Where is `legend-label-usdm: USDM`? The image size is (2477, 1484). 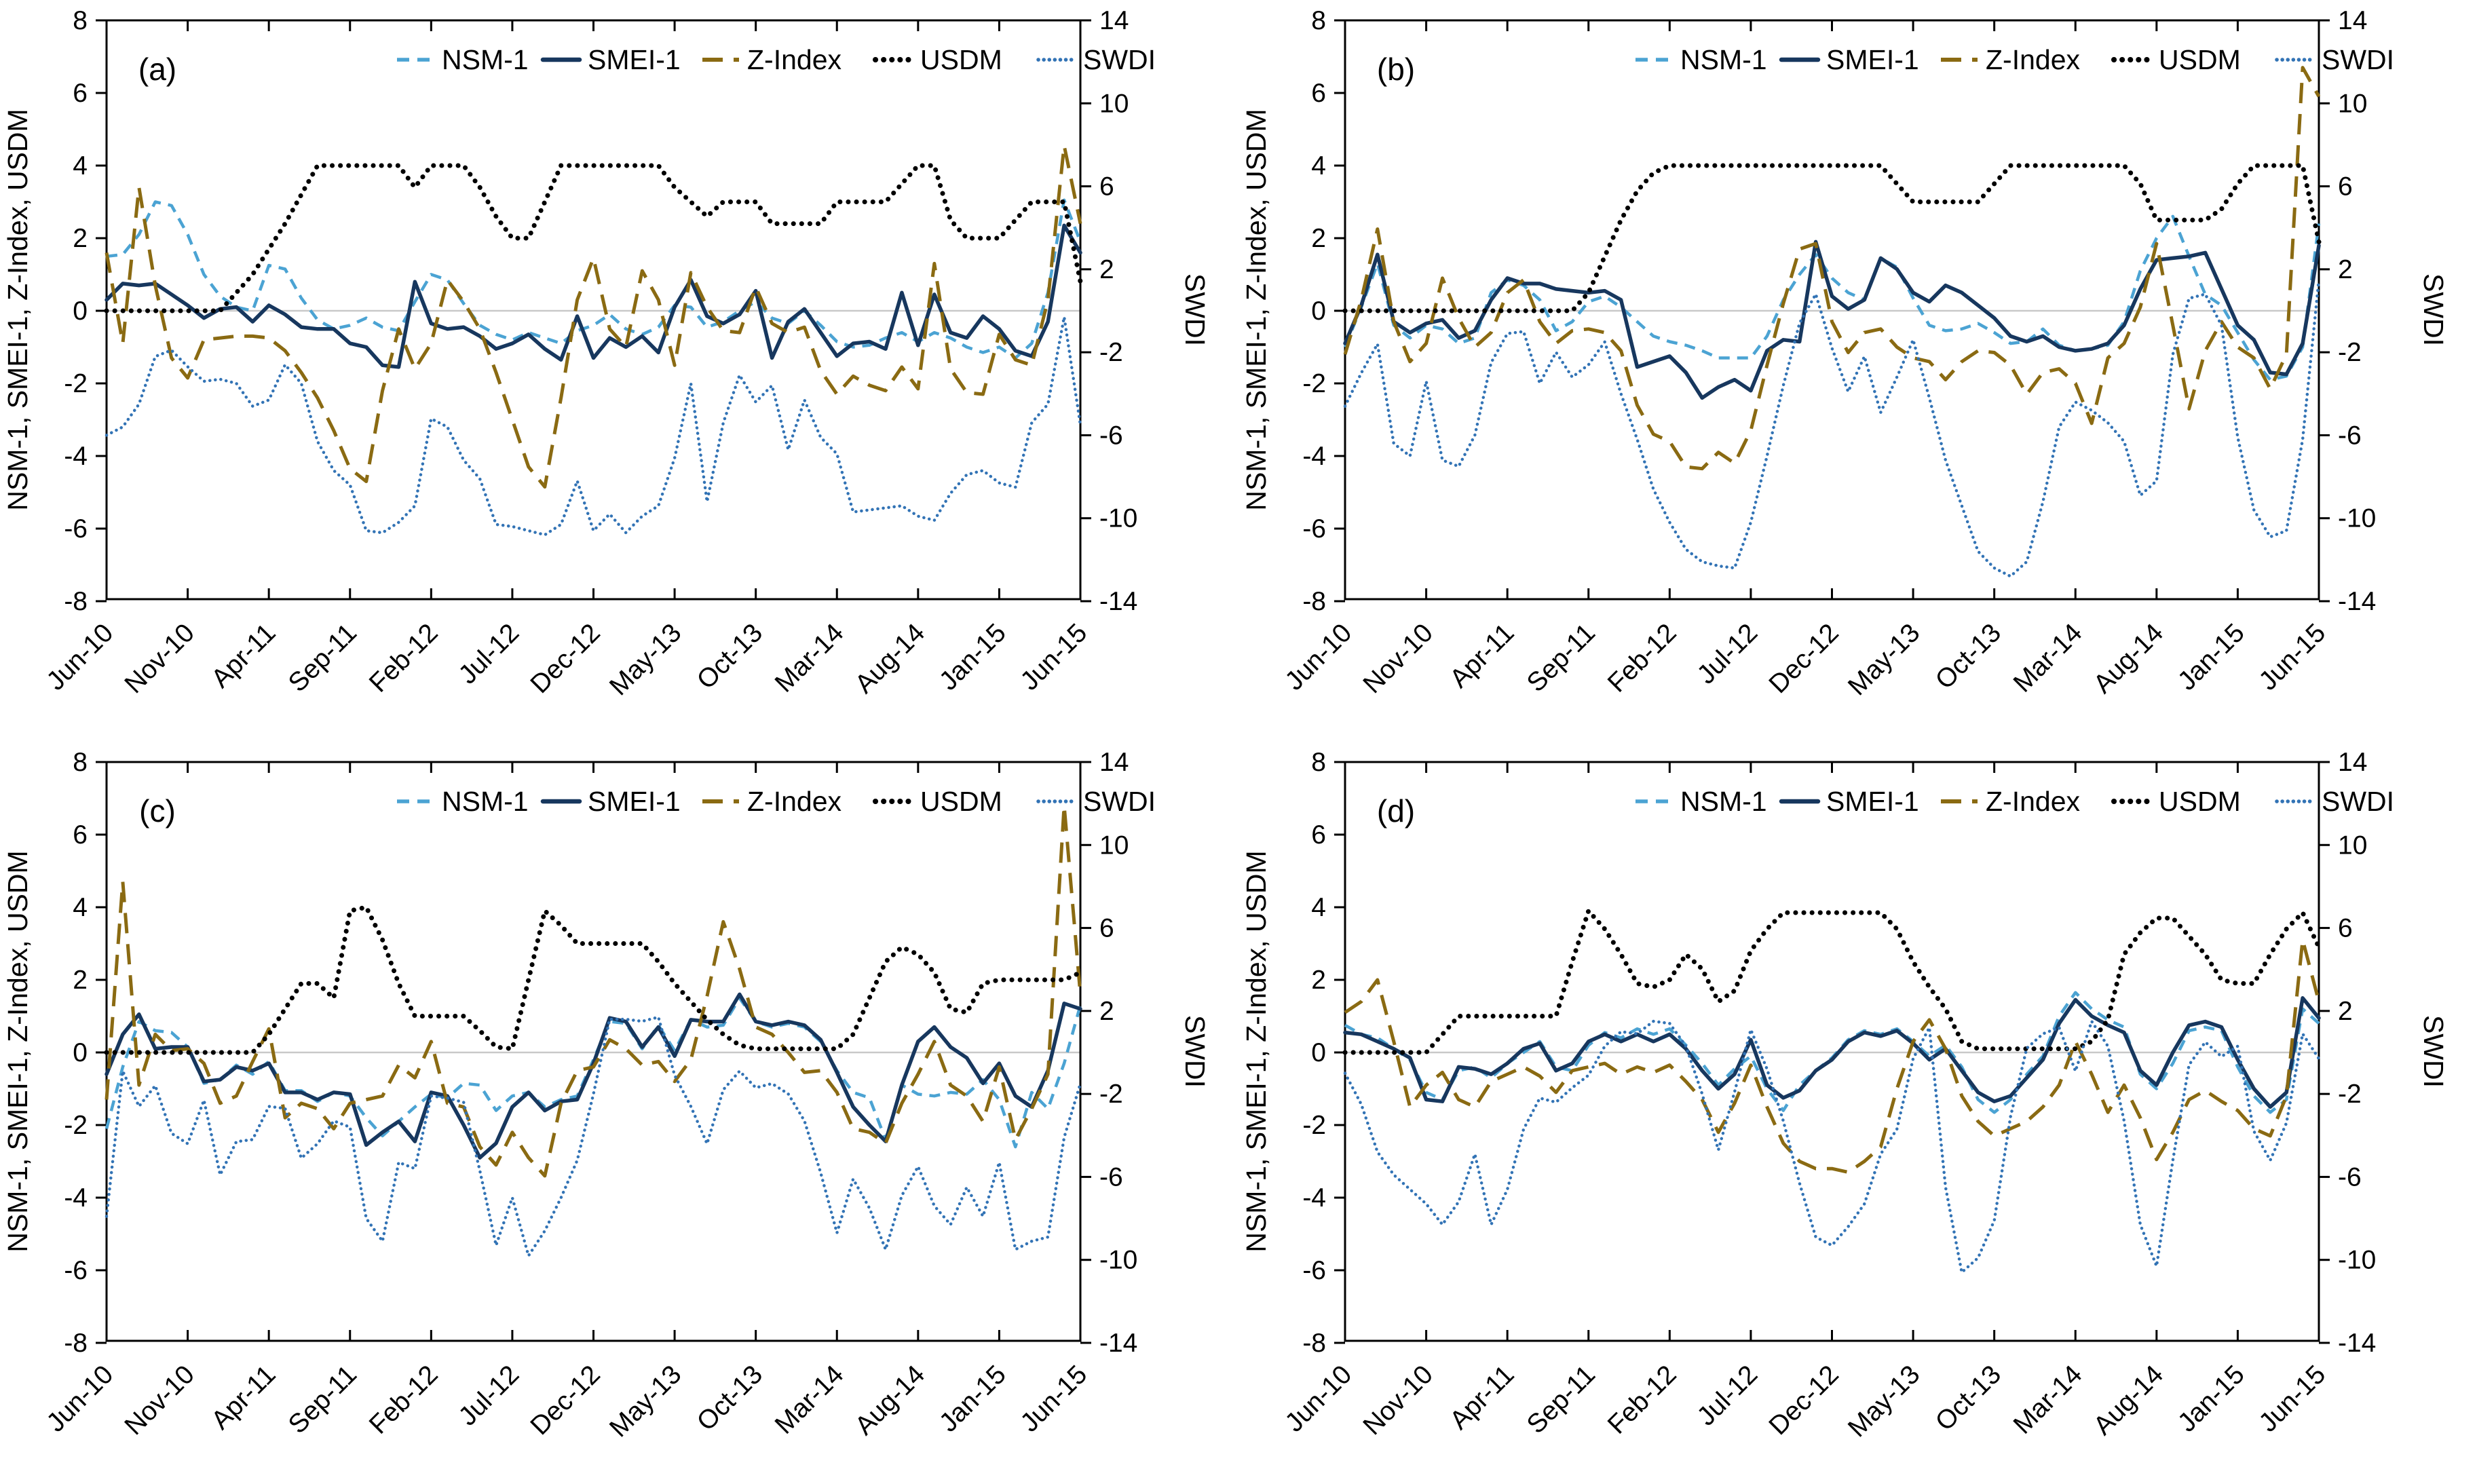 legend-label-usdm: USDM is located at coordinates (961, 801).